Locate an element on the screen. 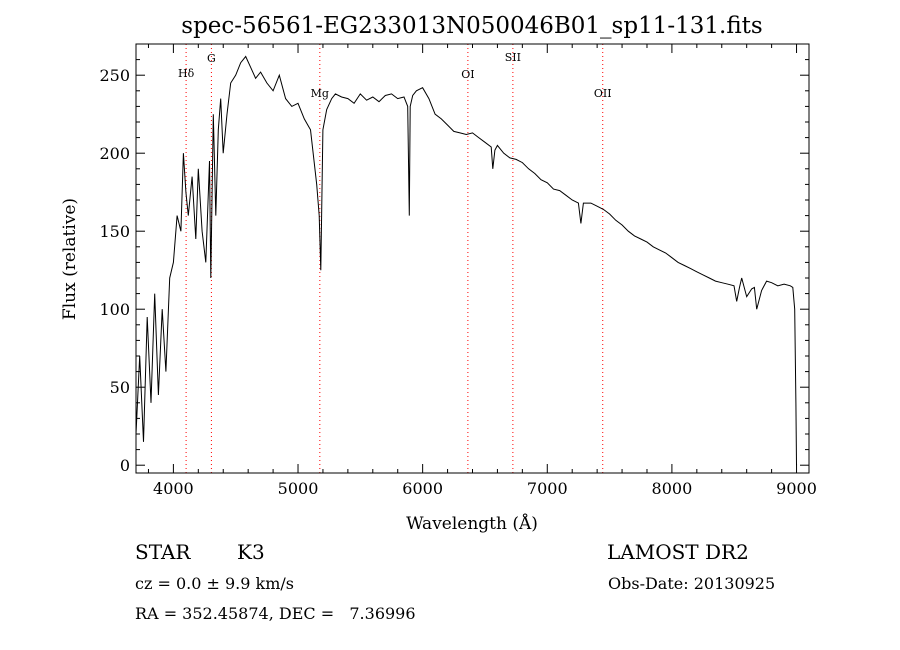 This screenshot has width=900, height=650. spectral-subclass: K3 is located at coordinates (251, 552).